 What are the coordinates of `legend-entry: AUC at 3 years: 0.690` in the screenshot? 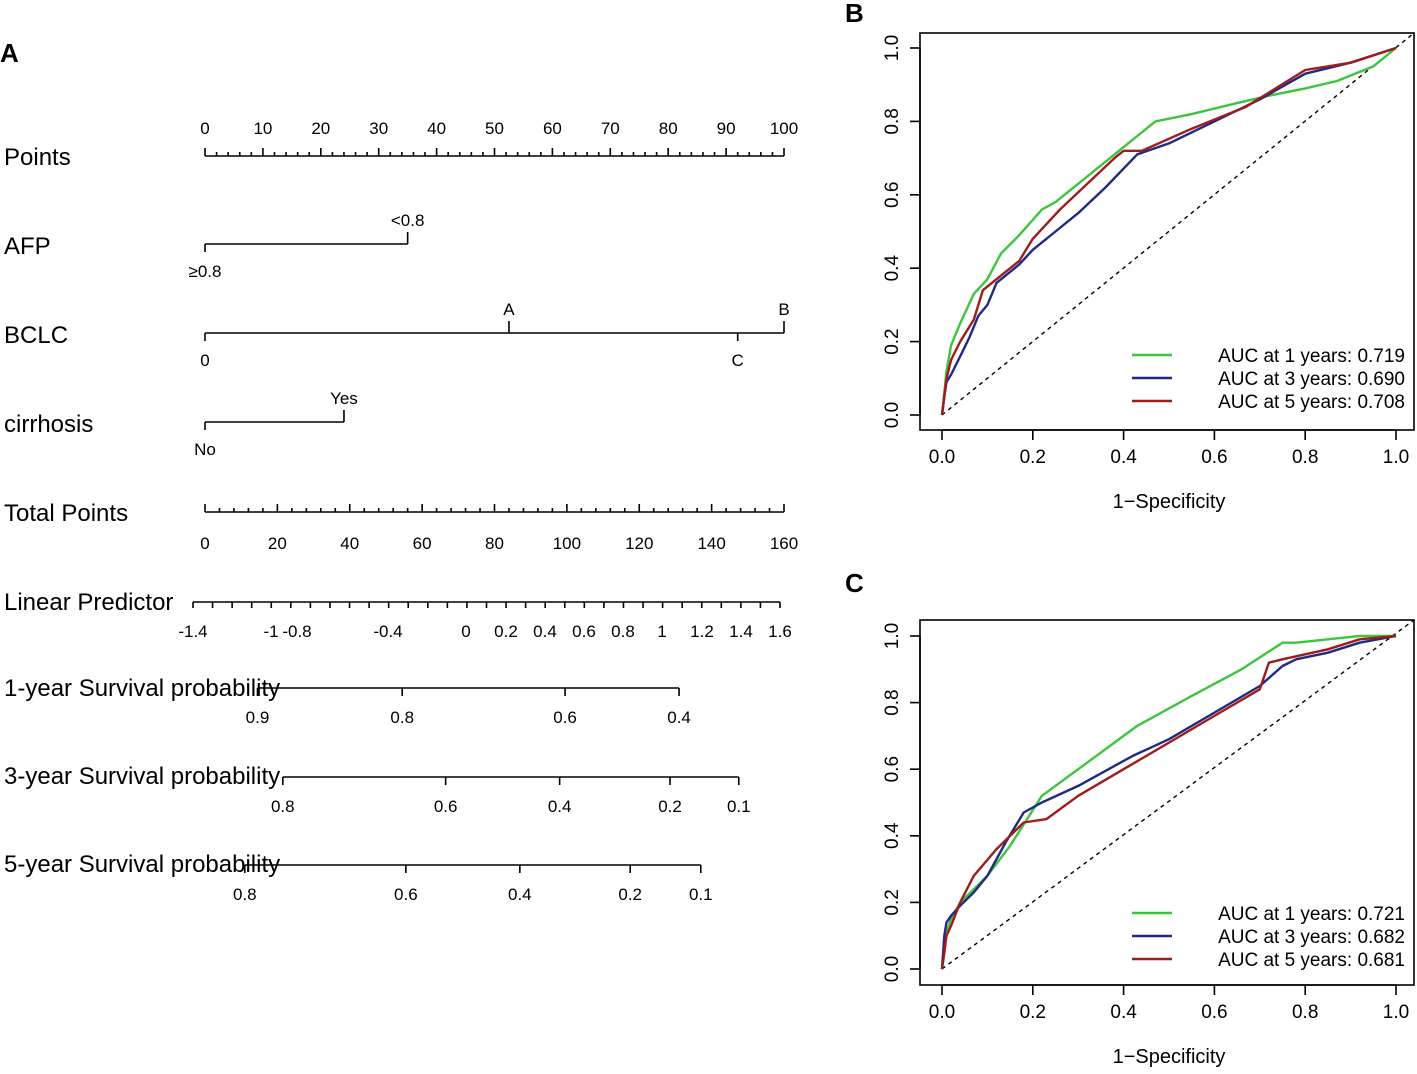 It's located at (1311, 379).